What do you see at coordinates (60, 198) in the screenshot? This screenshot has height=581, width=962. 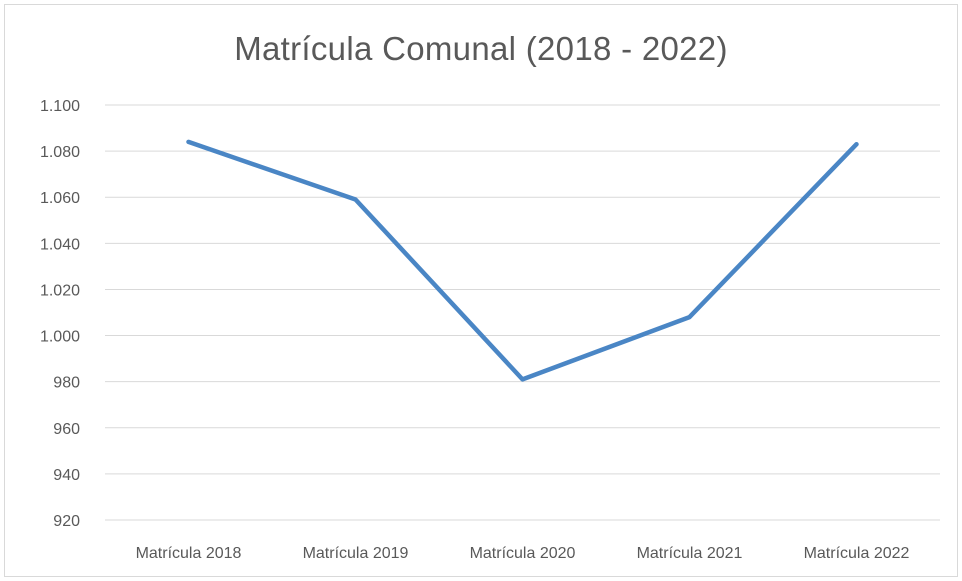 I see `y-tick-label: 1.060` at bounding box center [60, 198].